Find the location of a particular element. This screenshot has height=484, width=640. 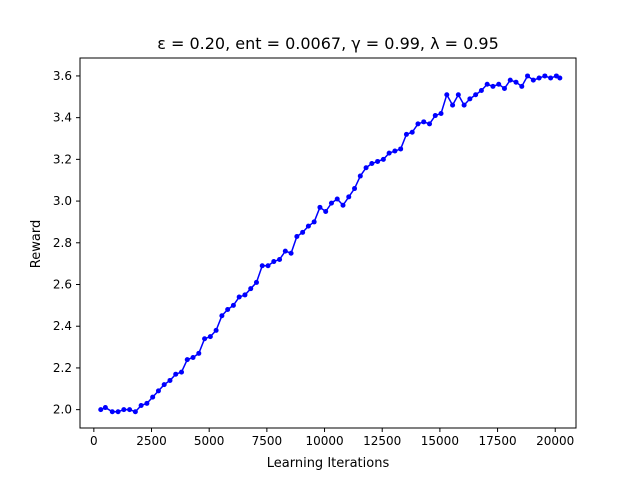

x-tick-label: 5000 is located at coordinates (209, 441).